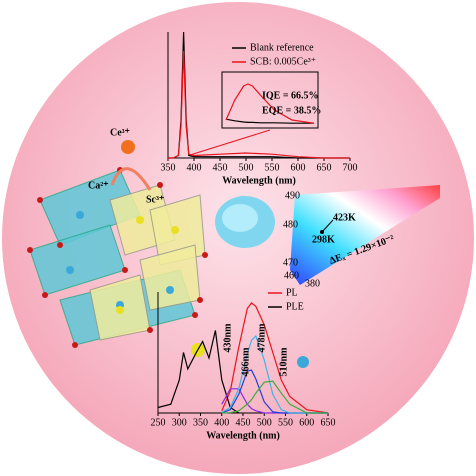 The height and width of the screenshot is (476, 476). I want to click on ion-icon, so click(303, 362).